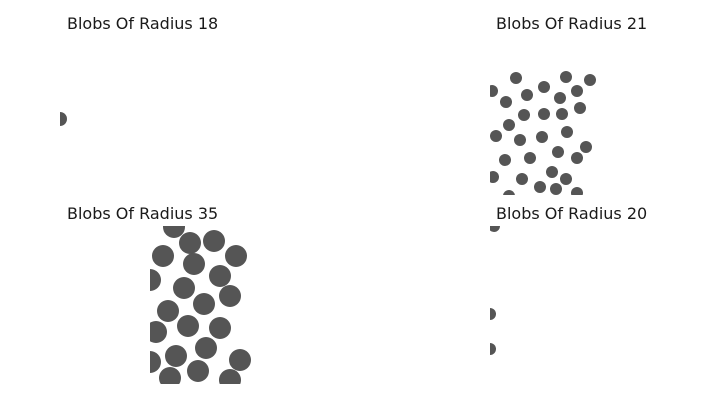  I want to click on panel-title: Blobs Of Radius 20, so click(572, 213).